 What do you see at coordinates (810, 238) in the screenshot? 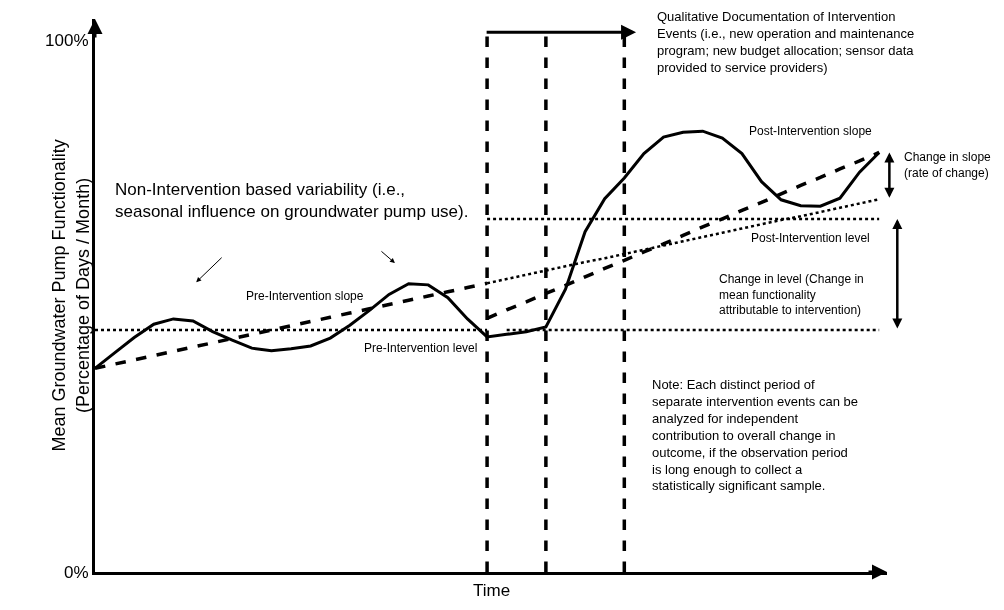
I see `annotation: Post-Intervention level` at bounding box center [810, 238].